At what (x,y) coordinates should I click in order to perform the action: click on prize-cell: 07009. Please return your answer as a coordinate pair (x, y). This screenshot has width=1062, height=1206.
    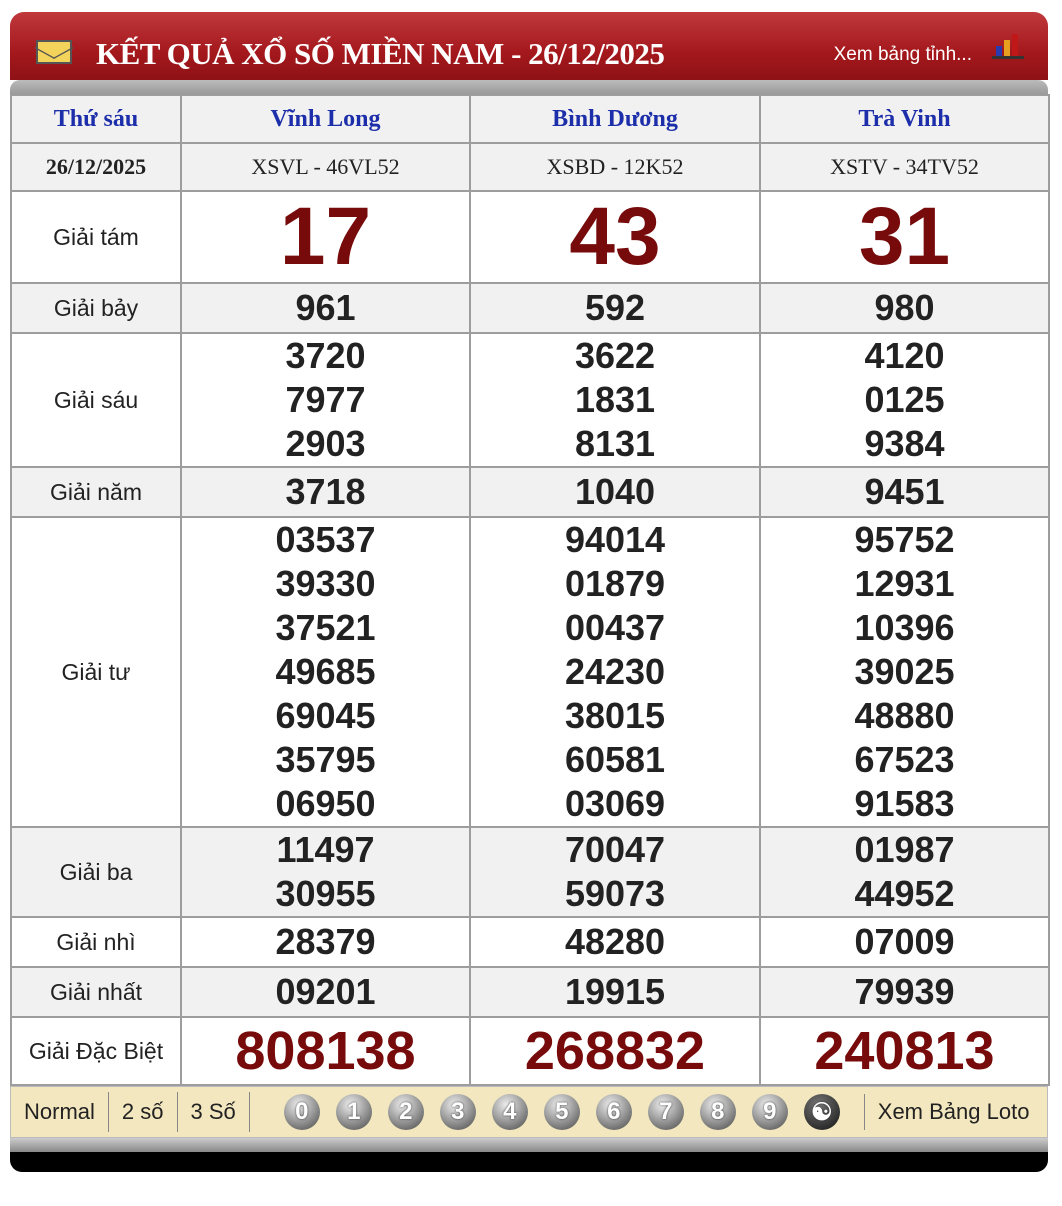
    Looking at the image, I should click on (904, 942).